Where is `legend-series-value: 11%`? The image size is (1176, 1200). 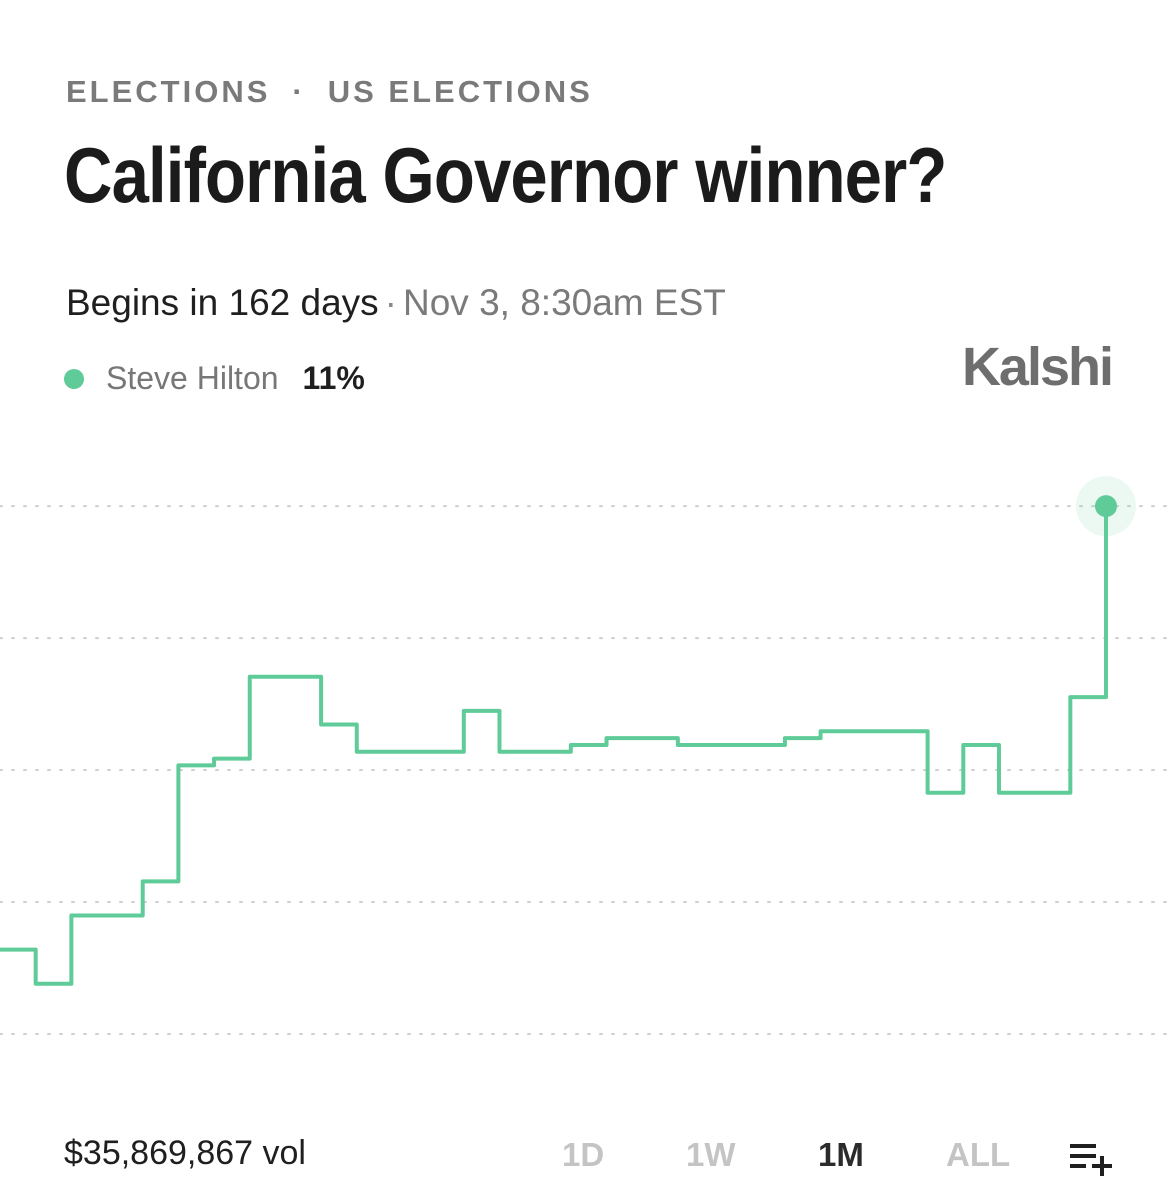 legend-series-value: 11% is located at coordinates (333, 378).